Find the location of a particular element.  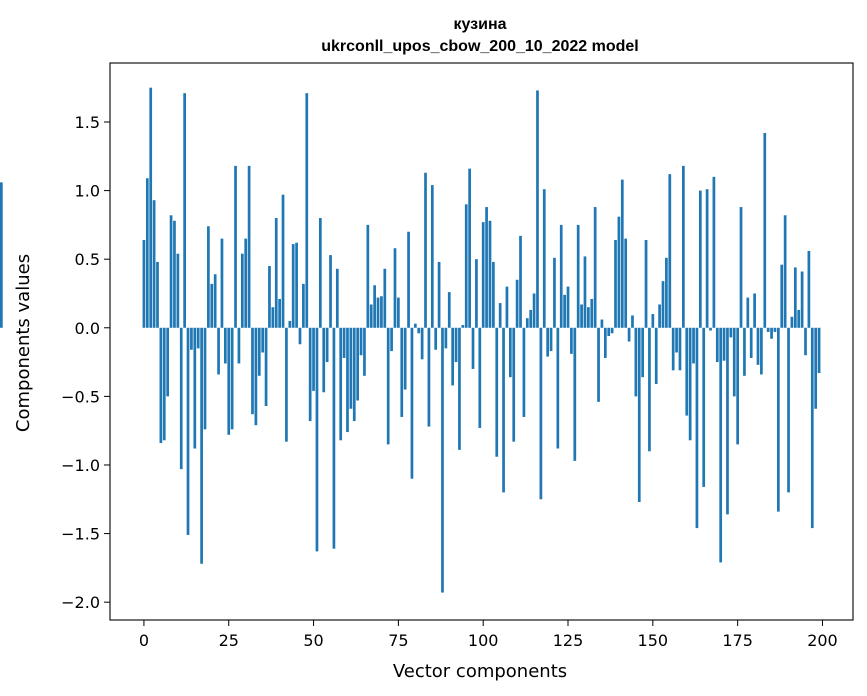

y-tick-label: −0.5 is located at coordinates (80, 396).